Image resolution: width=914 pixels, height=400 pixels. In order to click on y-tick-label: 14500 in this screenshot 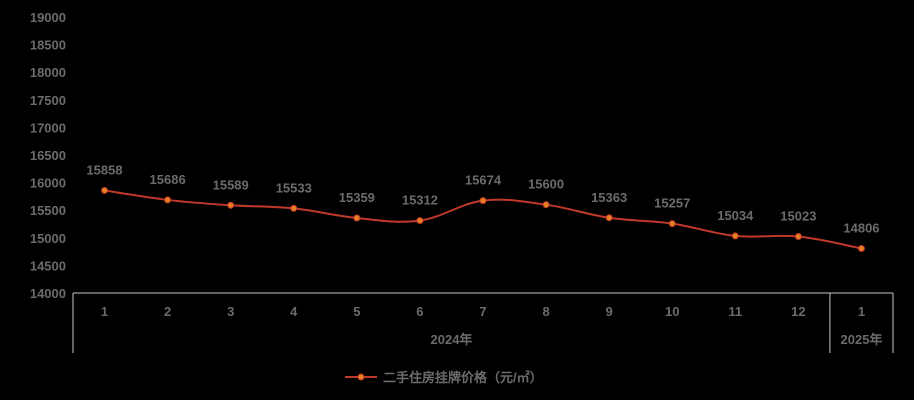, I will do `click(48, 265)`.